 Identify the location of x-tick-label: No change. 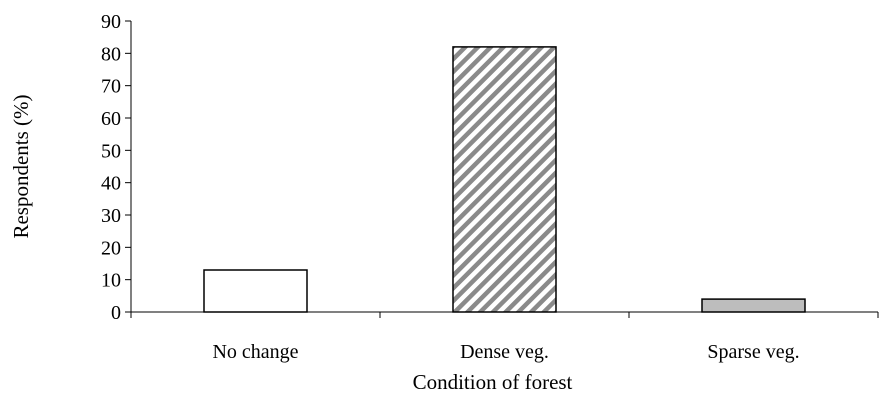
(255, 352).